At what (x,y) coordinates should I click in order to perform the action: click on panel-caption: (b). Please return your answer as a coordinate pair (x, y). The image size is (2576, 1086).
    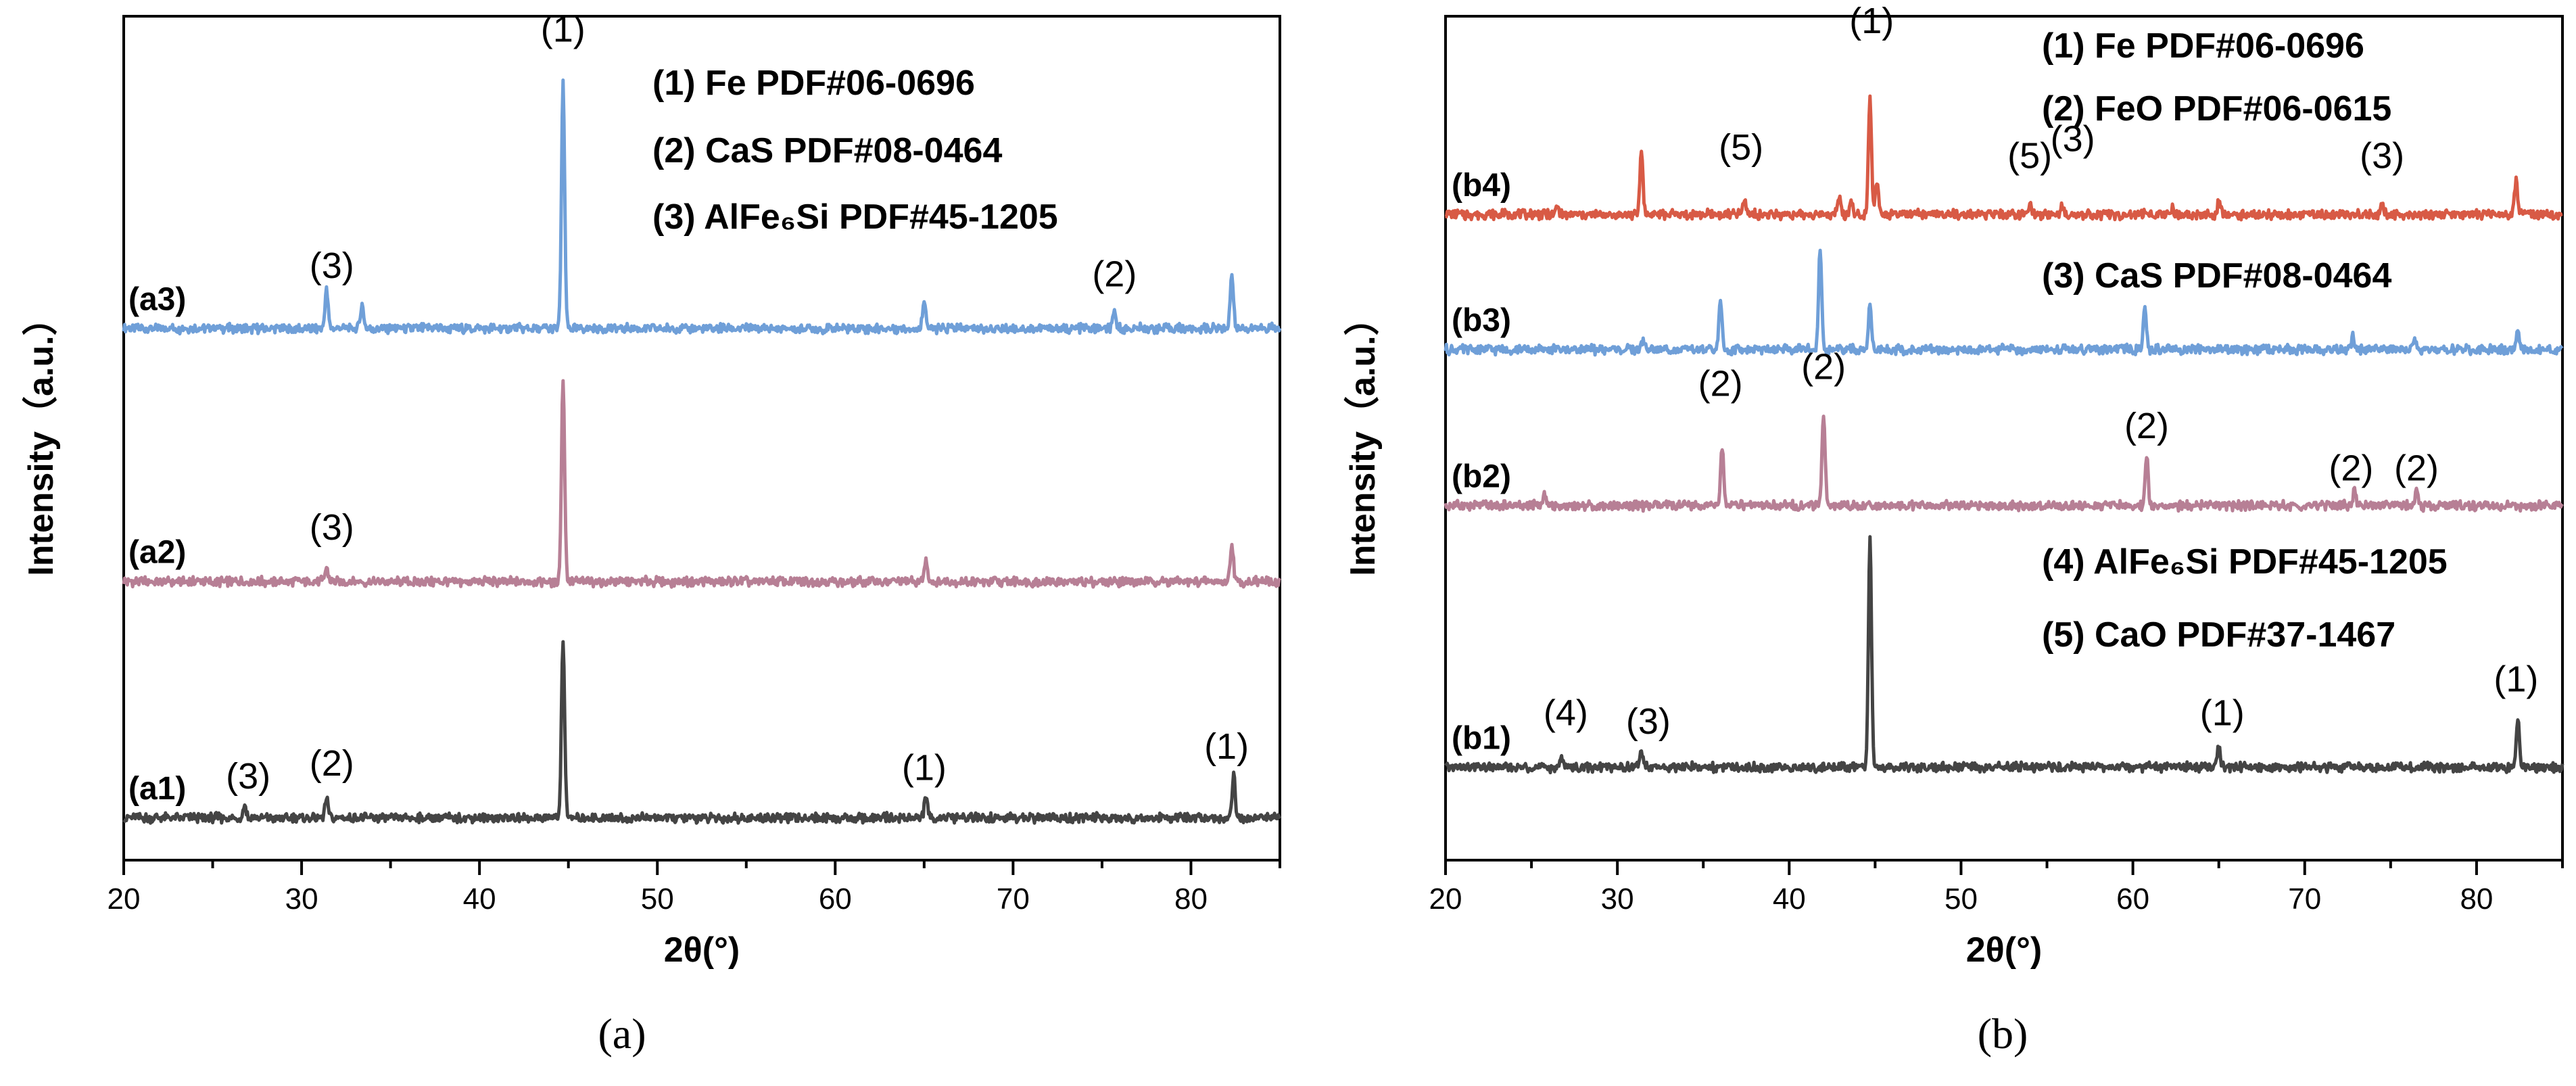
    Looking at the image, I should click on (2003, 1034).